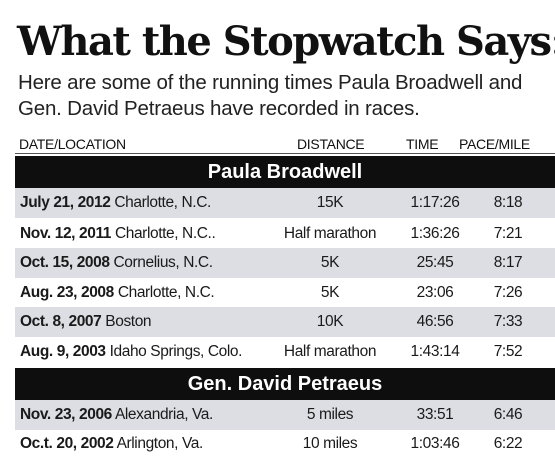 The image size is (555, 459). What do you see at coordinates (63, 351) in the screenshot?
I see `race-date: Aug. 9, 2003` at bounding box center [63, 351].